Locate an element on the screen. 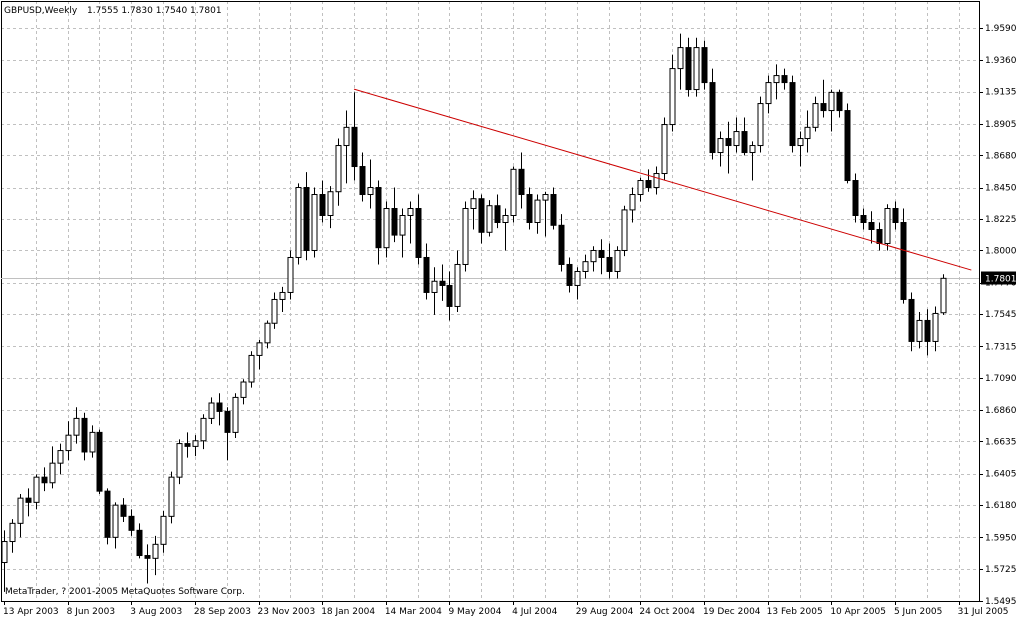  x-tick-label: 29 Aug 2004 is located at coordinates (605, 612).